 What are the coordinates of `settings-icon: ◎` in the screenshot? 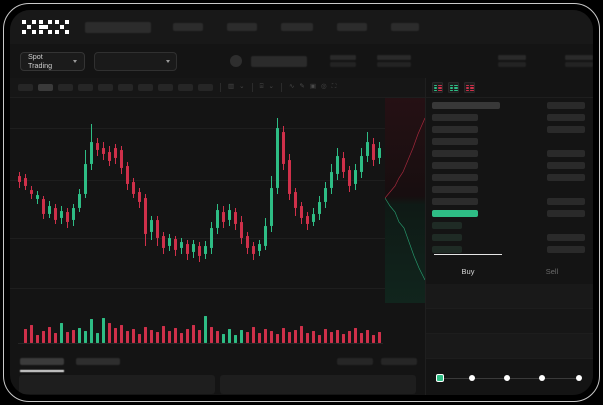 It's located at (324, 87).